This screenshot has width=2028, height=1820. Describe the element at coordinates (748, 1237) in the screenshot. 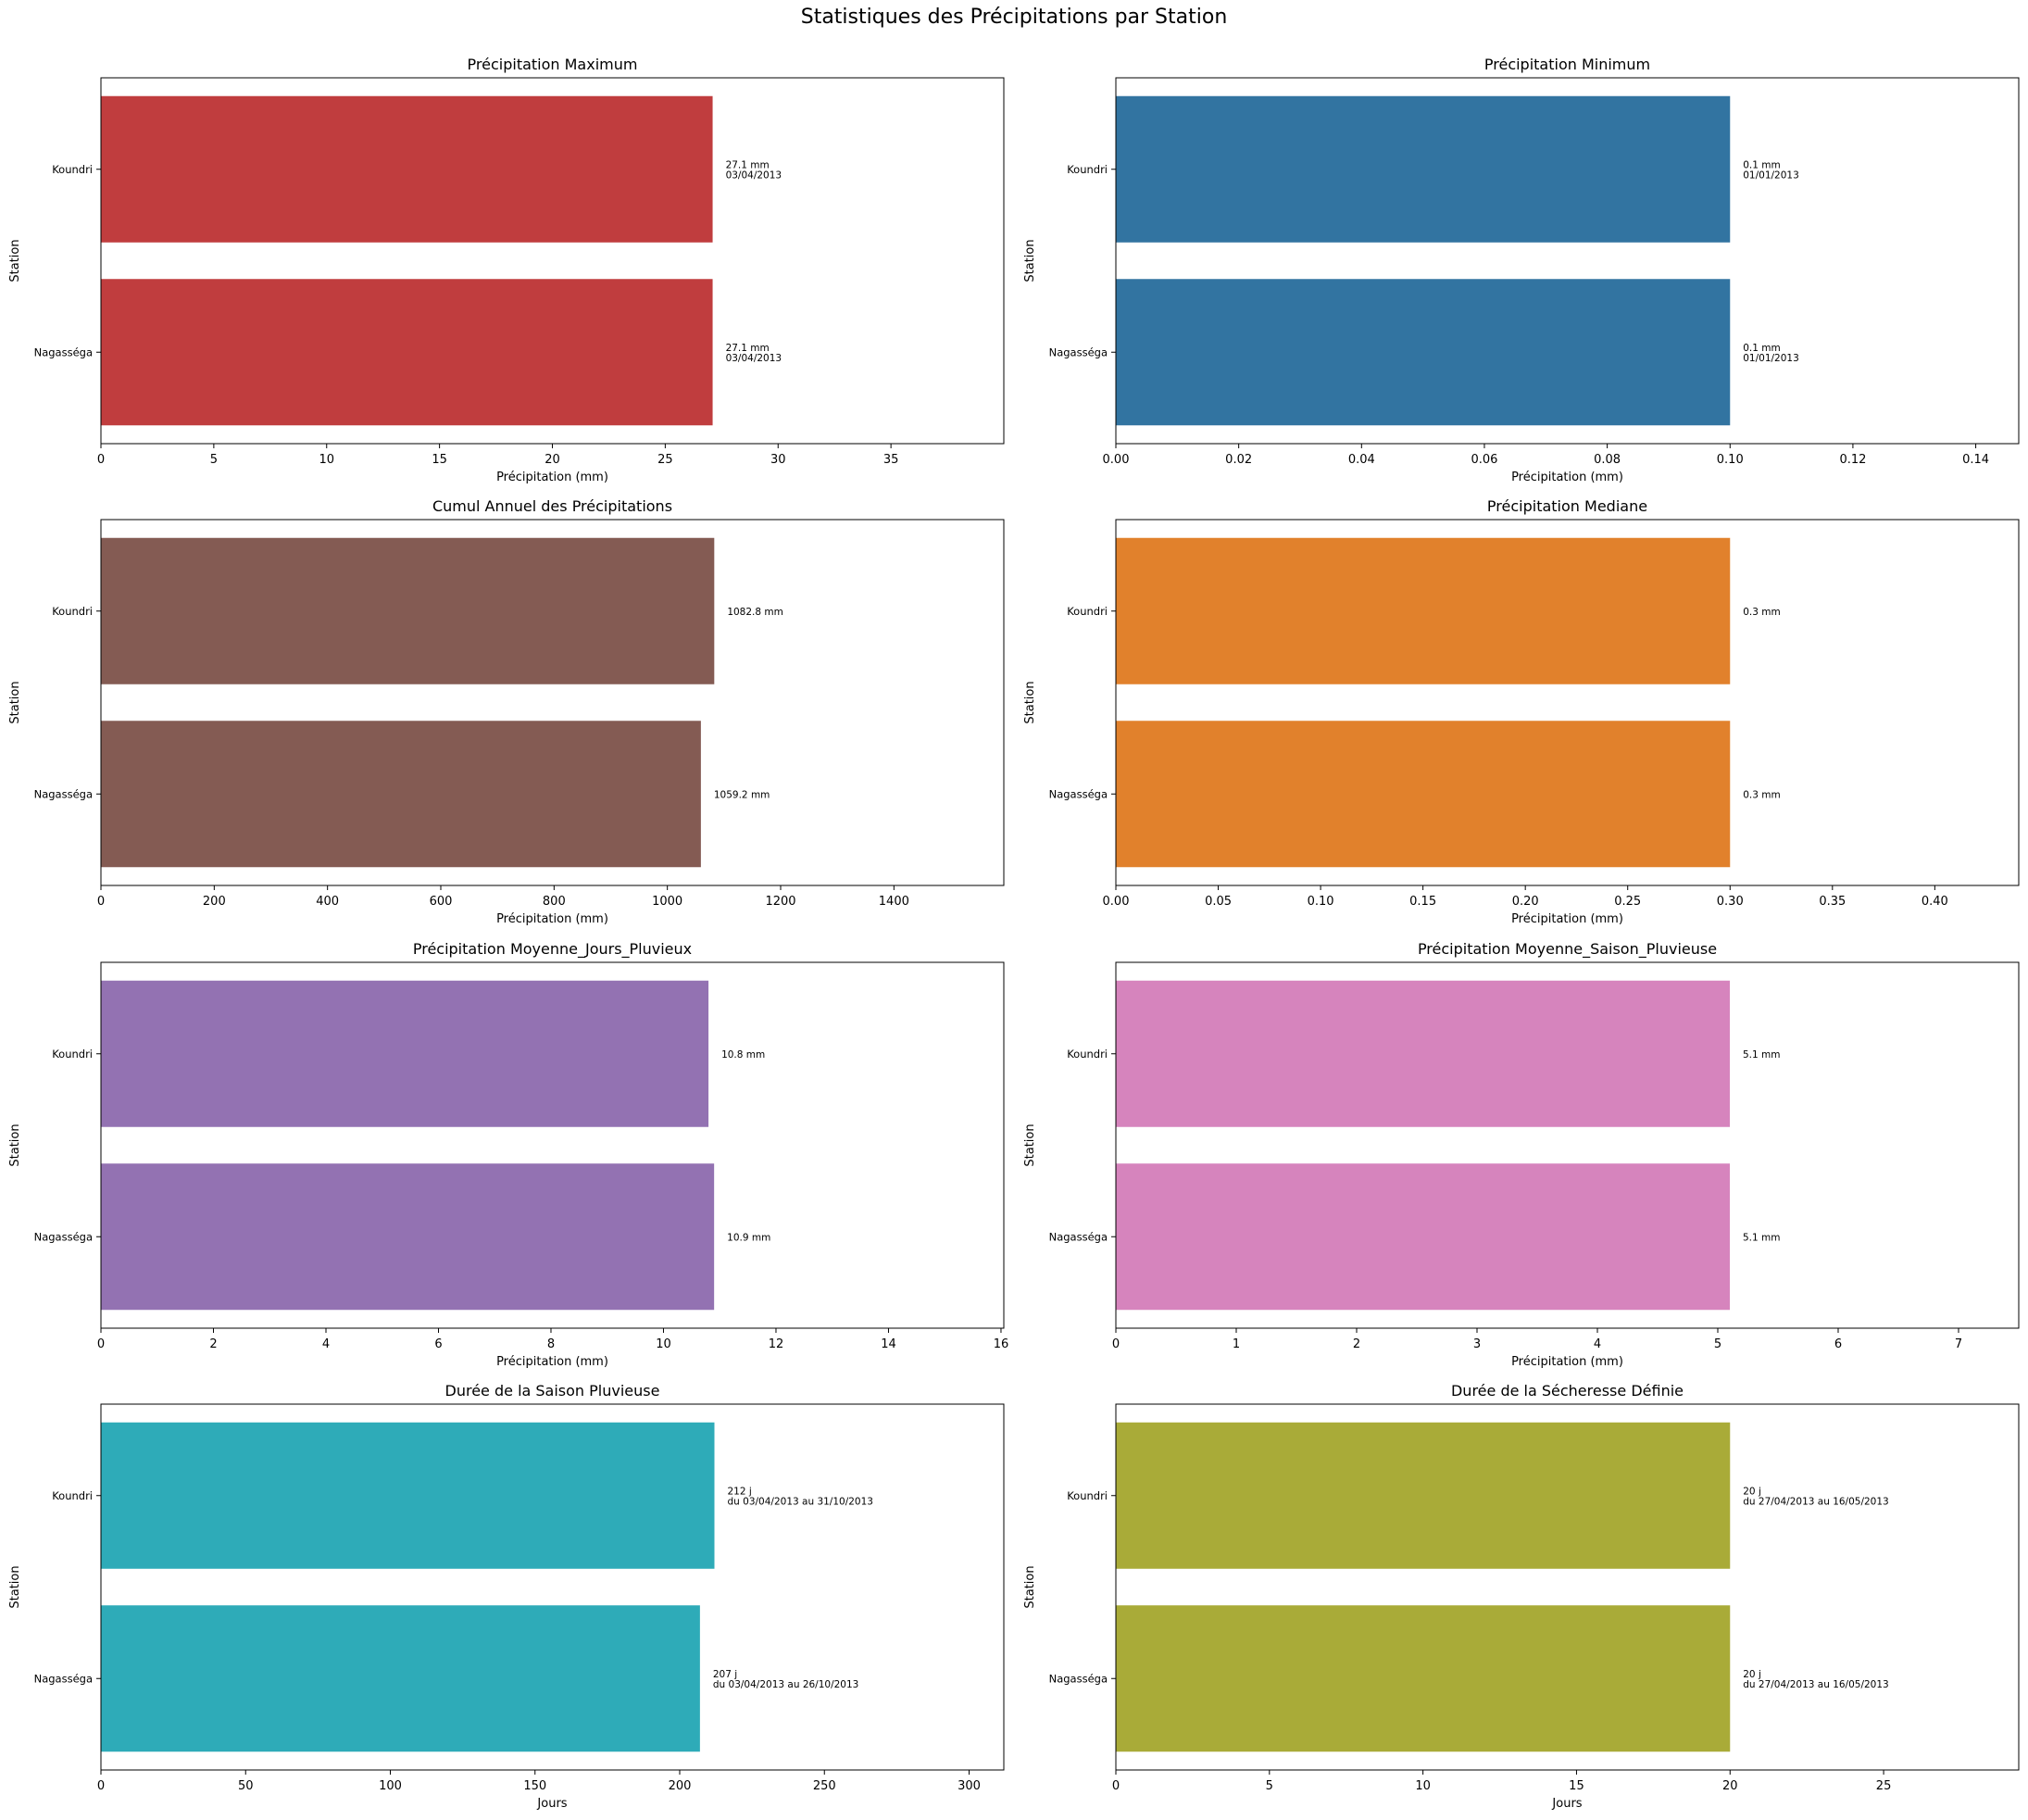

I see `data-label: 10.9 mm` at that location.